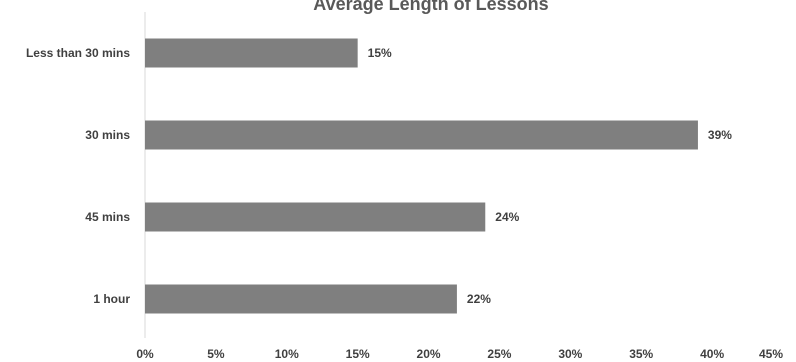 This screenshot has height=362, width=796. What do you see at coordinates (380, 53) in the screenshot?
I see `data-label-0: 15%` at bounding box center [380, 53].